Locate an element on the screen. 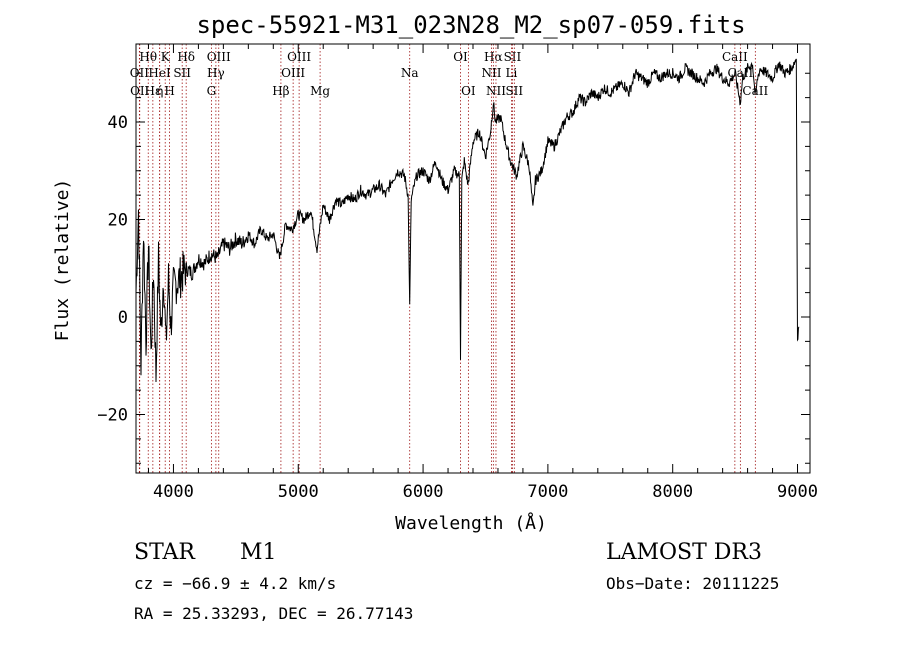 This screenshot has height=649, width=900. obs-date: Obs−Date: 20111225 is located at coordinates (693, 583).